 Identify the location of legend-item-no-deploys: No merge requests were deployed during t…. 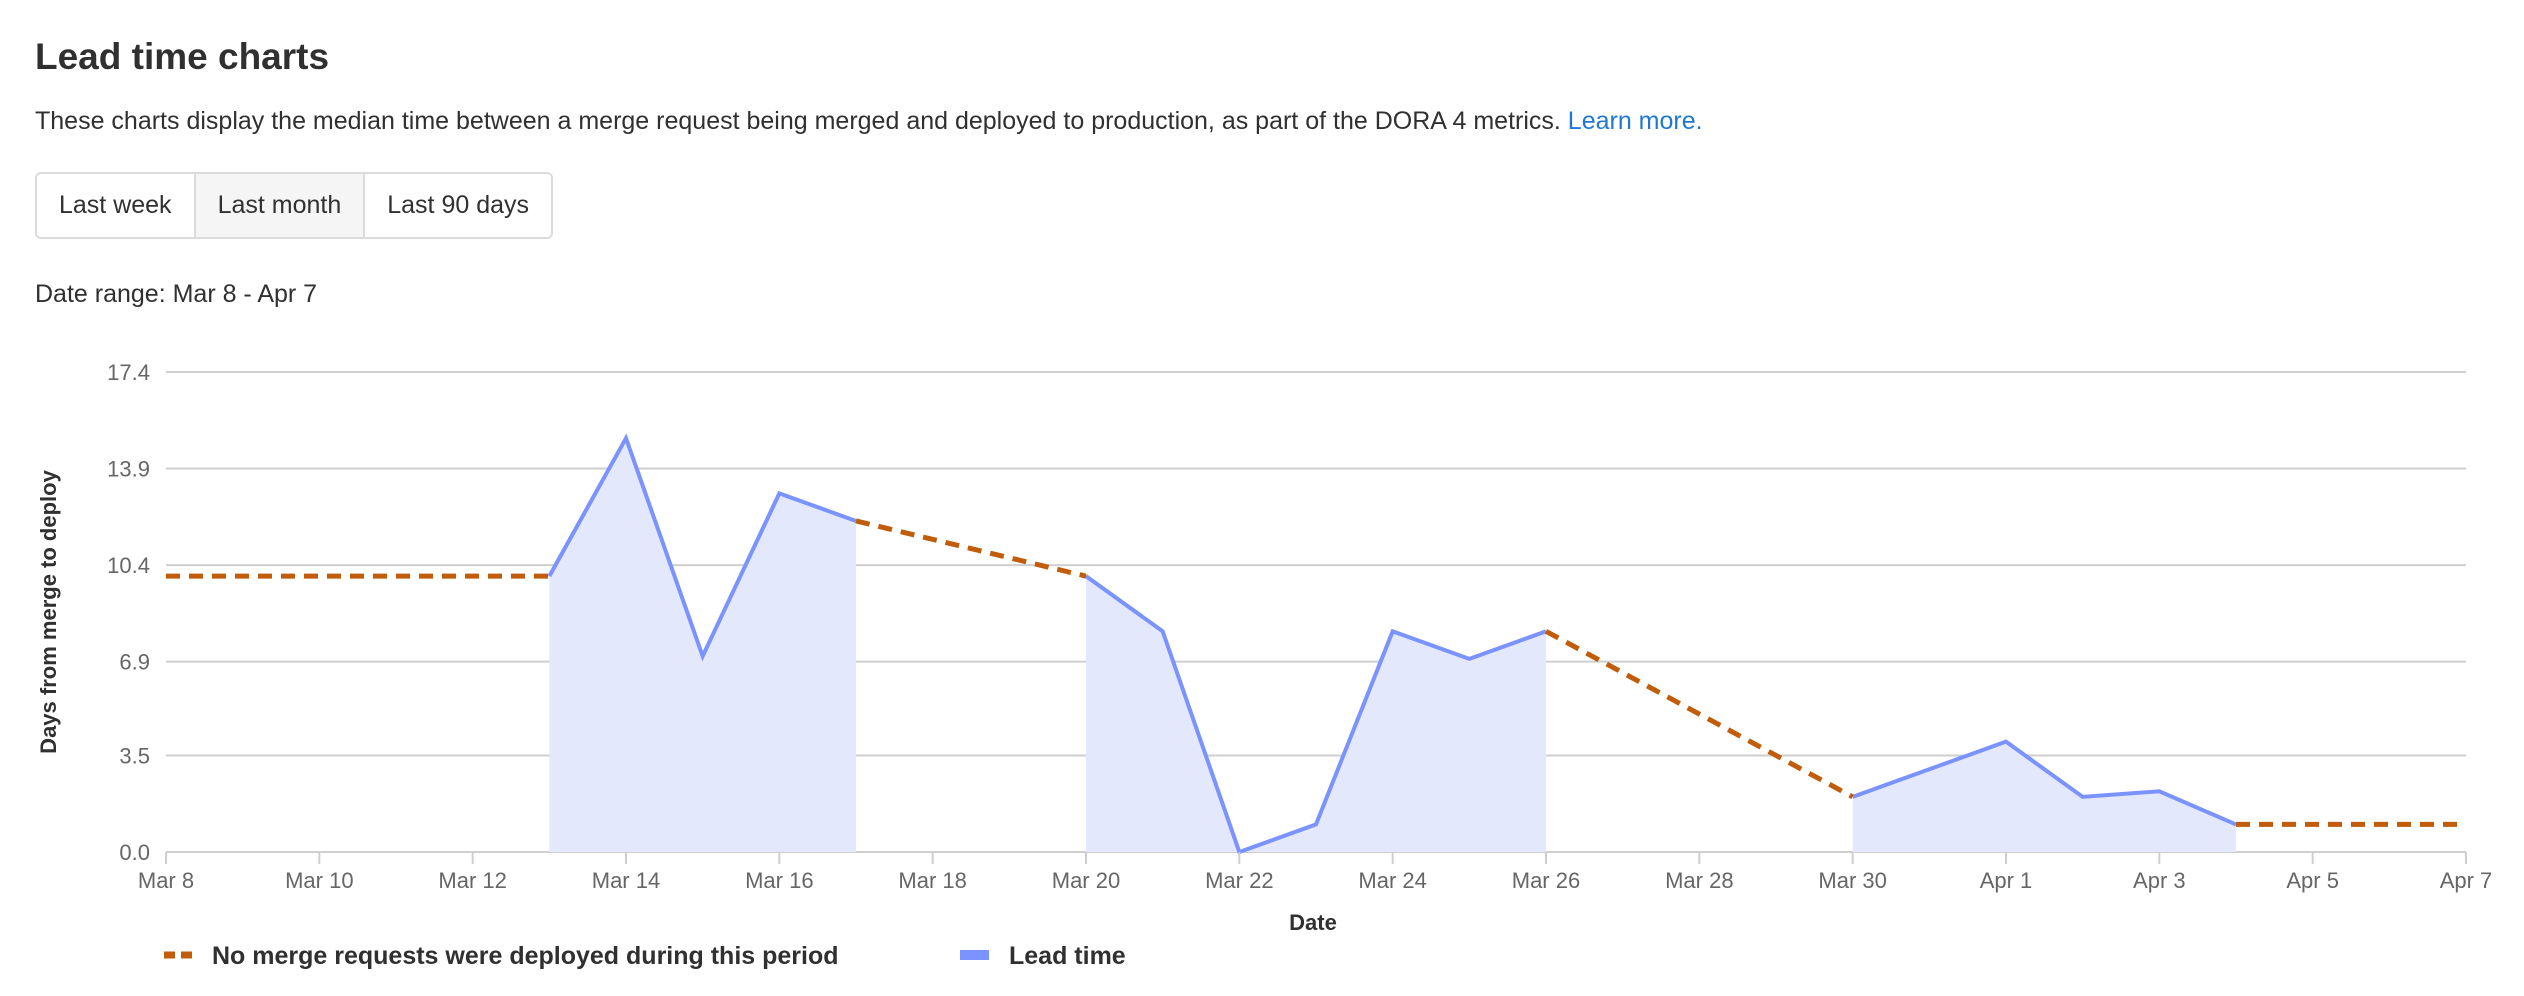
(501, 956).